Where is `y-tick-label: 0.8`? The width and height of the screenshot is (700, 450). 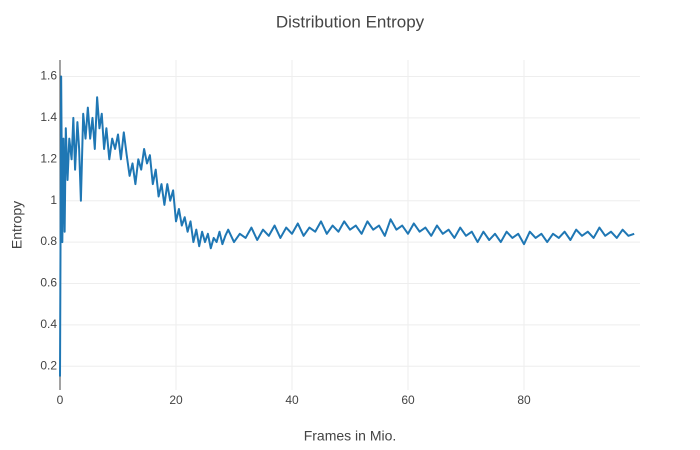 y-tick-label: 0.8 is located at coordinates (48, 241).